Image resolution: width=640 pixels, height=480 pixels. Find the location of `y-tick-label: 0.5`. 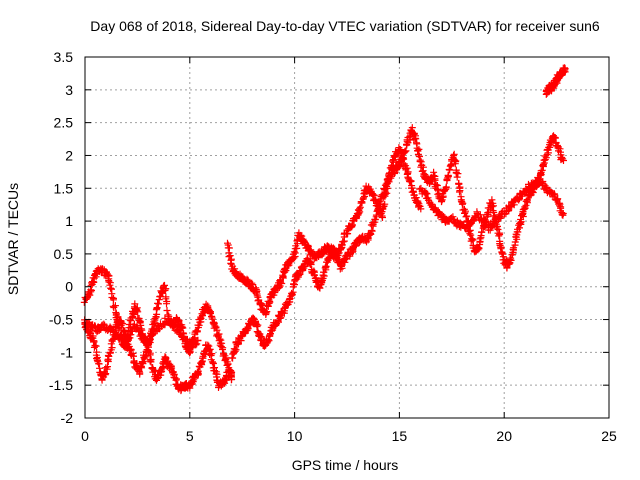

y-tick-label: 0.5 is located at coordinates (64, 254).